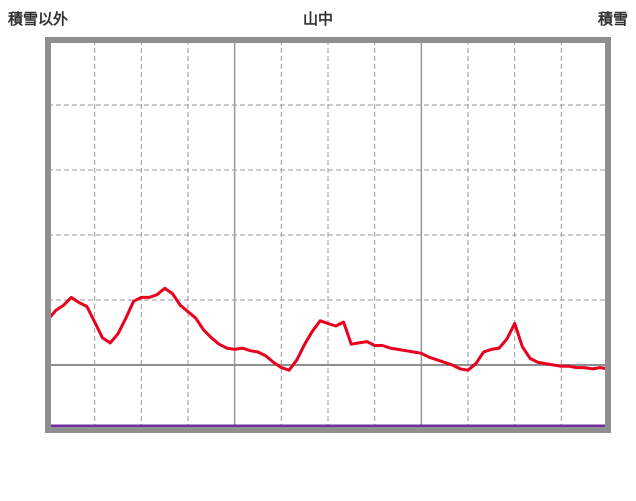  I want to click on station-title: 山中, so click(318, 19).